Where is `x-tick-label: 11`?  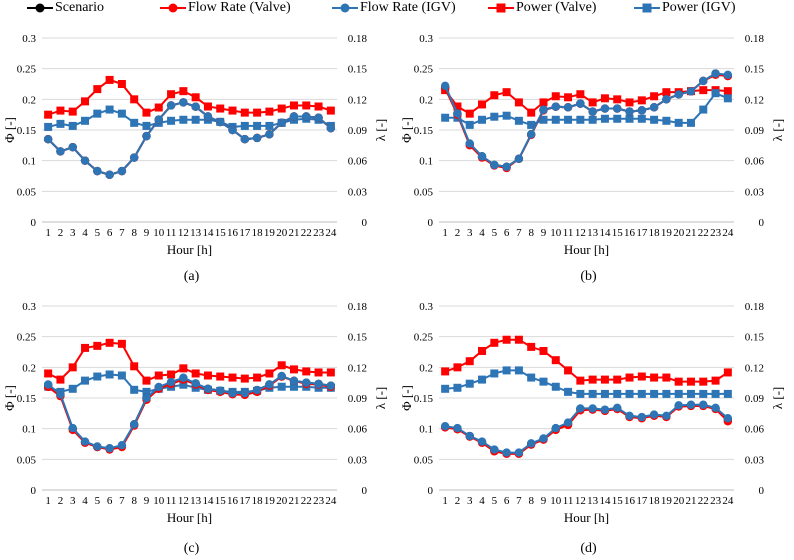 x-tick-label: 11 is located at coordinates (171, 501).